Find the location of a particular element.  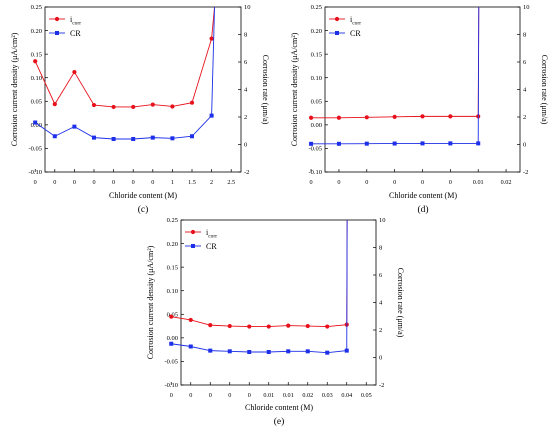

x-tick-label: 0.04 is located at coordinates (346, 395).